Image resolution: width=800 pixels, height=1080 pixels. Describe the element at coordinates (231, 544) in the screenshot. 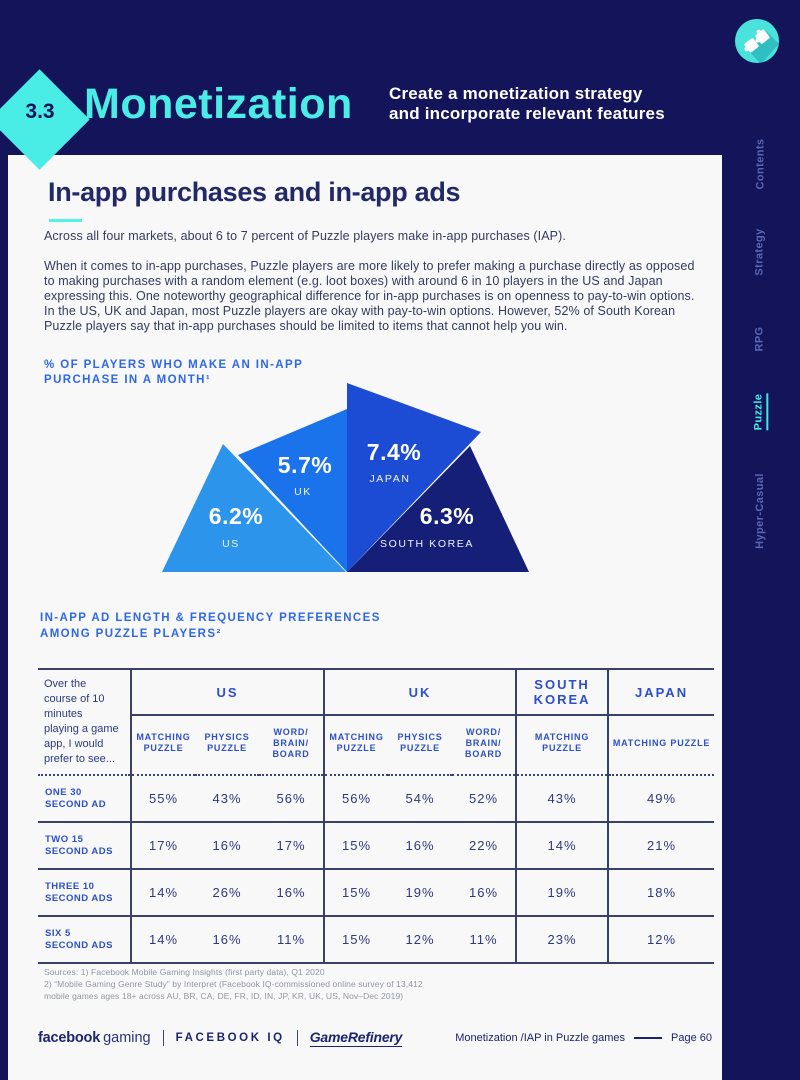

I see `us-label: US` at that location.